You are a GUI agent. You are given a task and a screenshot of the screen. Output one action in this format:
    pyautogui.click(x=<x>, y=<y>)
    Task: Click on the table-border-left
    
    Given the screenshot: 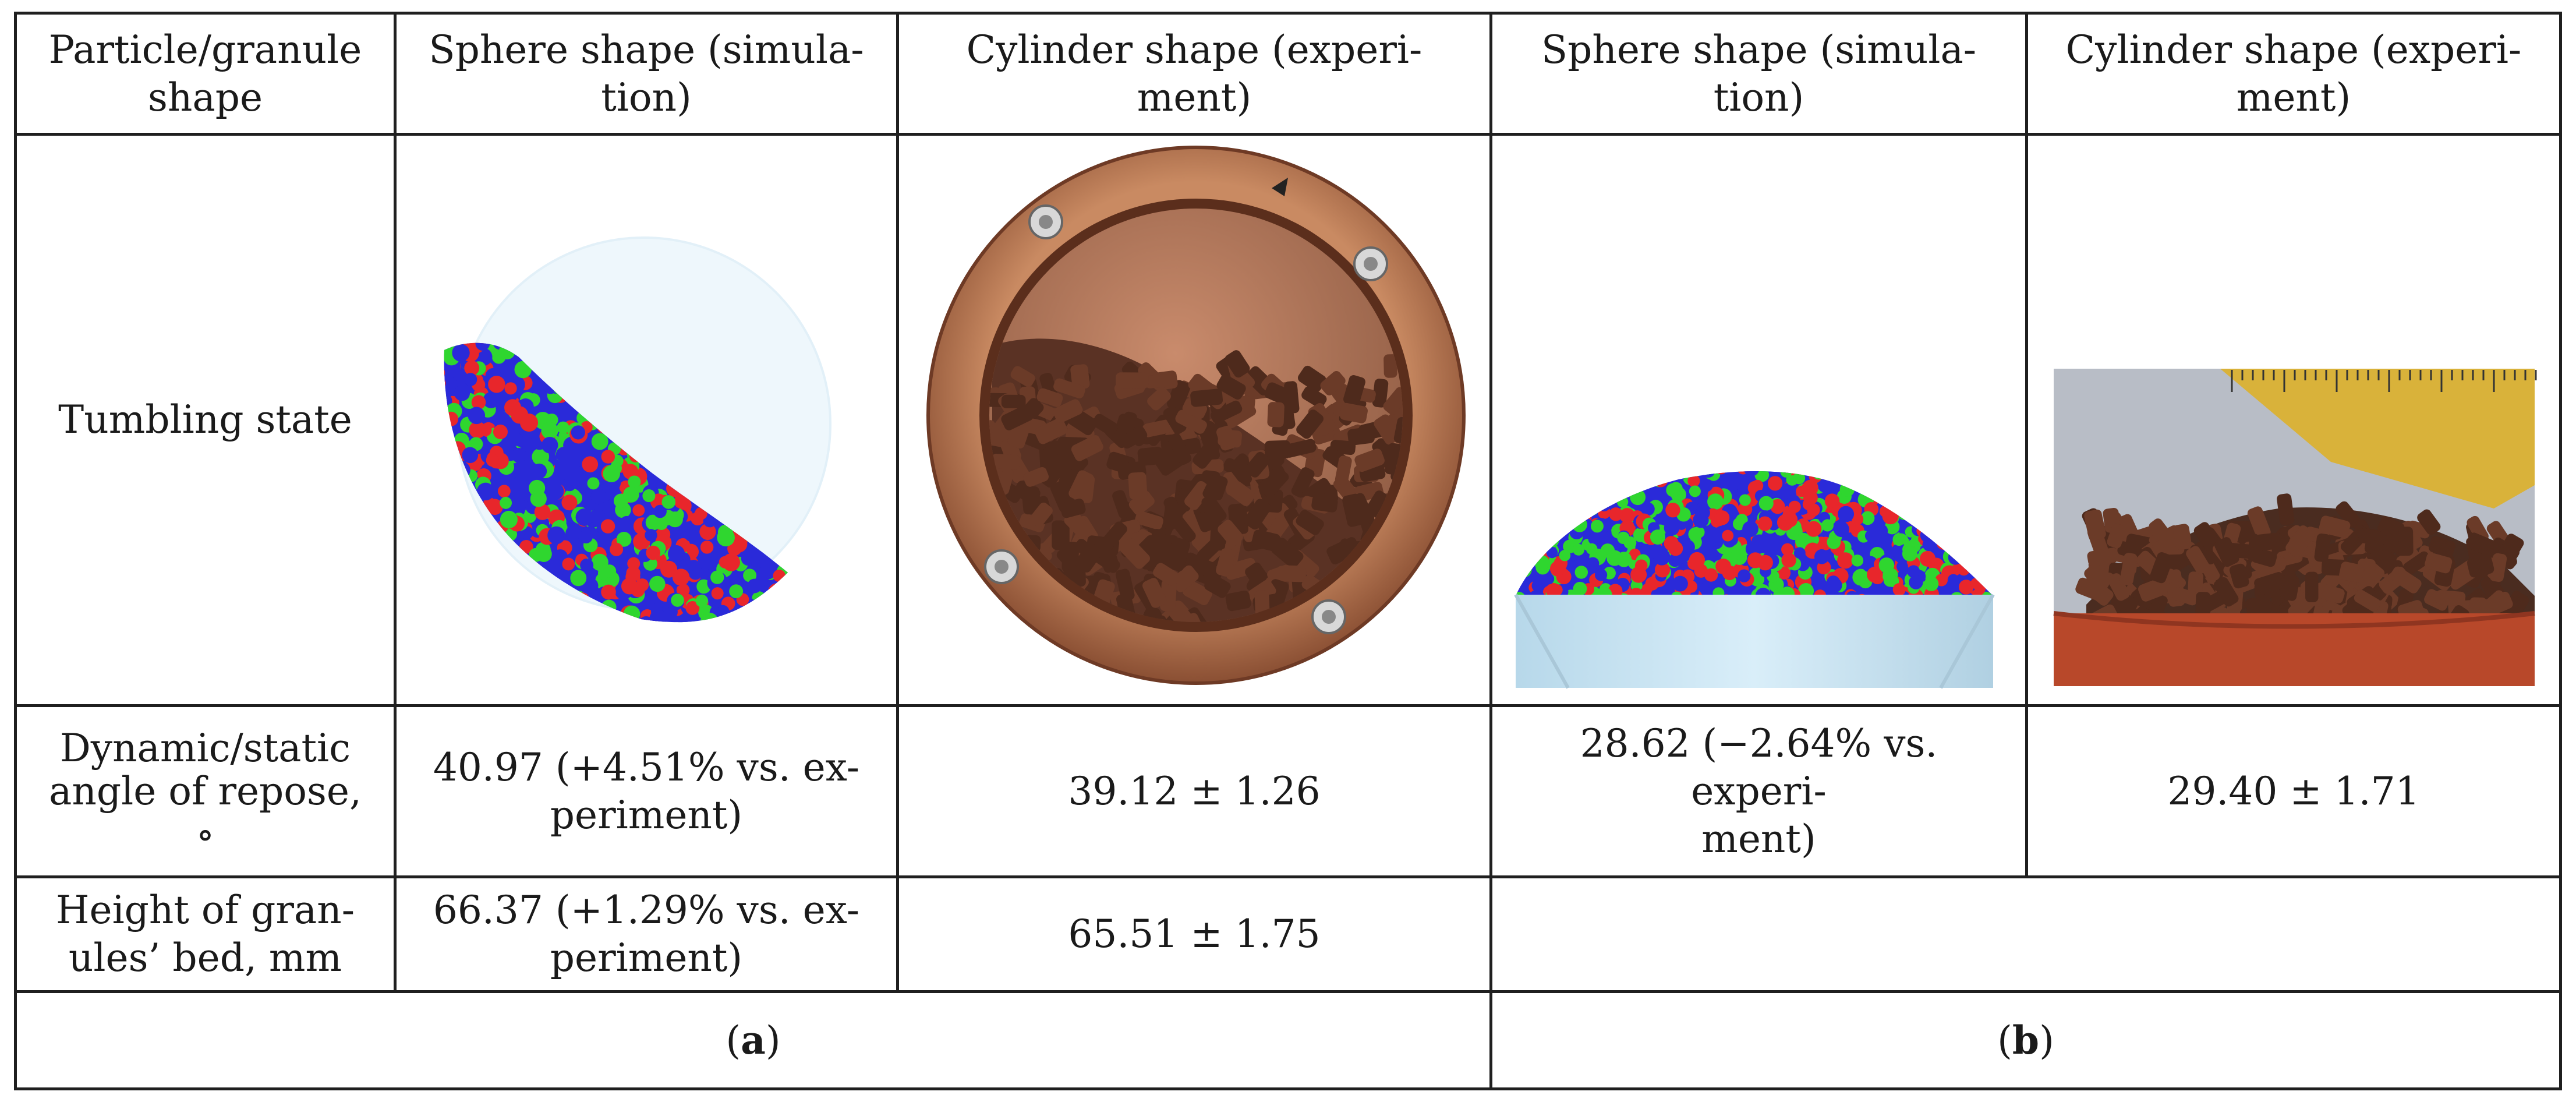 What is the action you would take?
    pyautogui.click(x=15, y=551)
    